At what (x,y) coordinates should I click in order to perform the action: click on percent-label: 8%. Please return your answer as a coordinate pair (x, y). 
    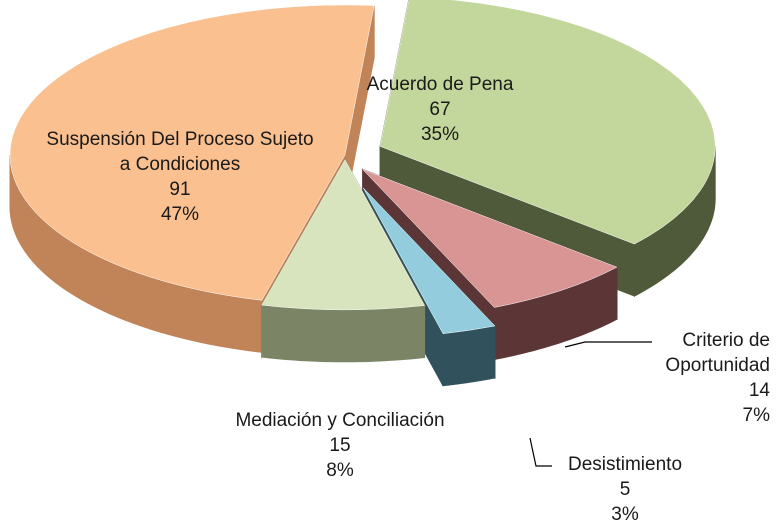
    Looking at the image, I should click on (340, 470).